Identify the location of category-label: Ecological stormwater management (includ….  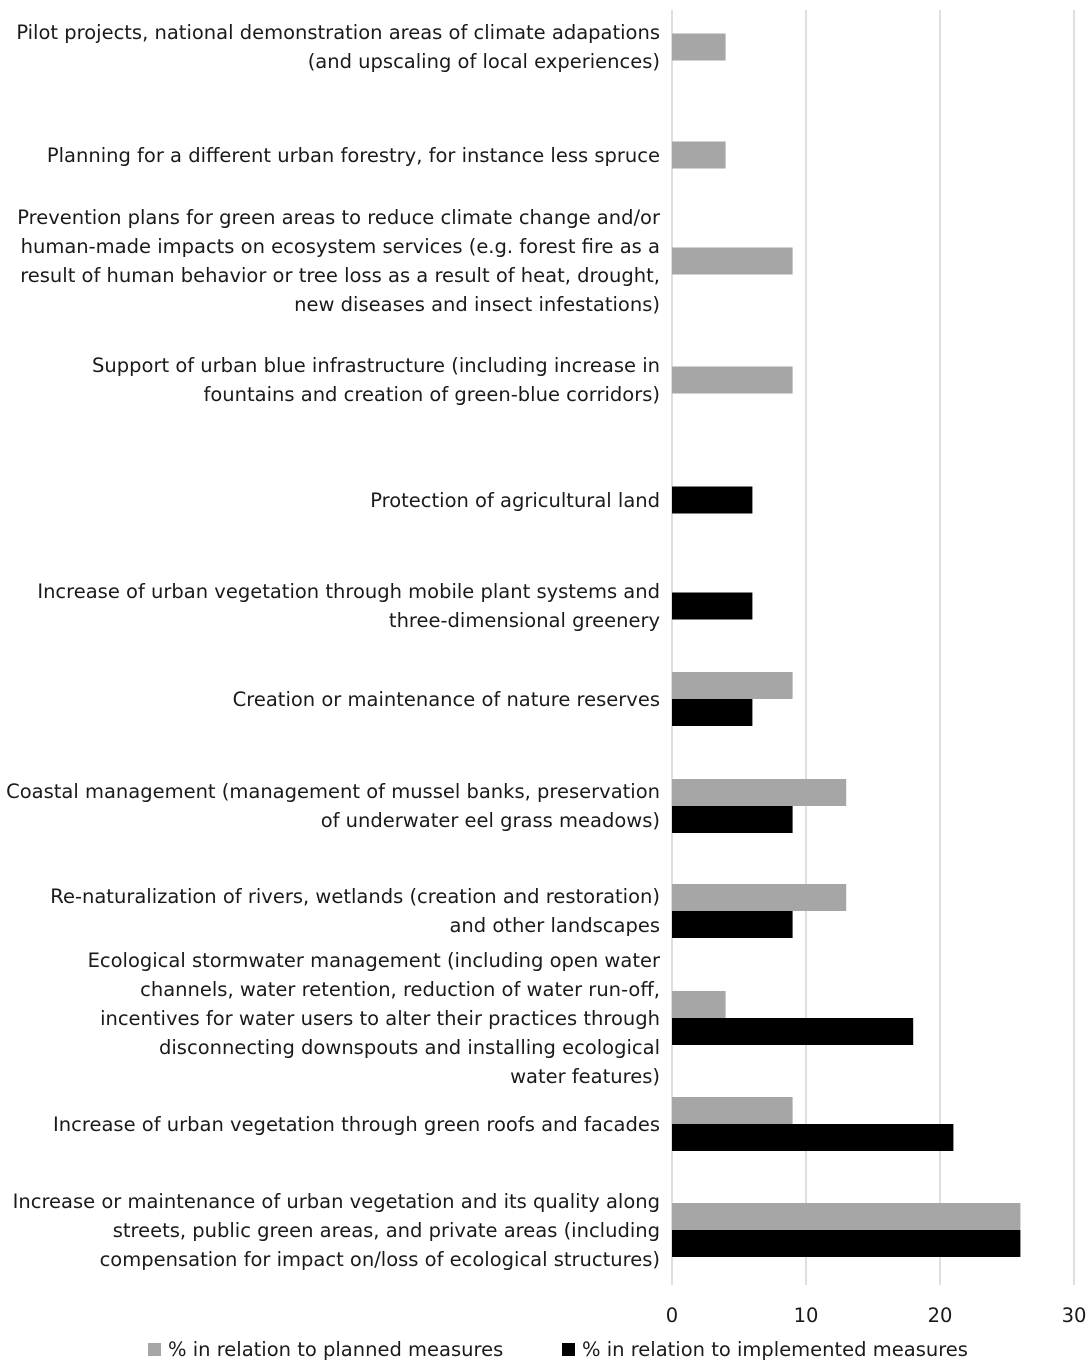
(373, 1018).